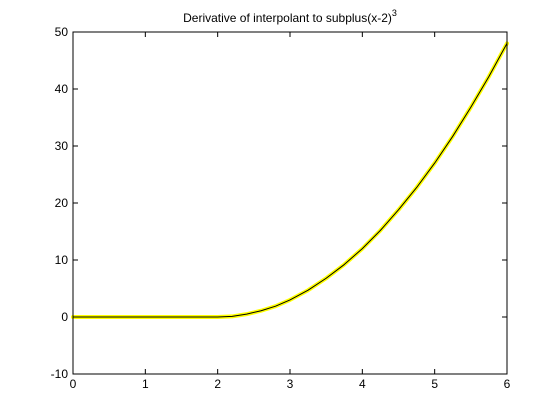  What do you see at coordinates (62, 203) in the screenshot?
I see `y-tick-label: 20` at bounding box center [62, 203].